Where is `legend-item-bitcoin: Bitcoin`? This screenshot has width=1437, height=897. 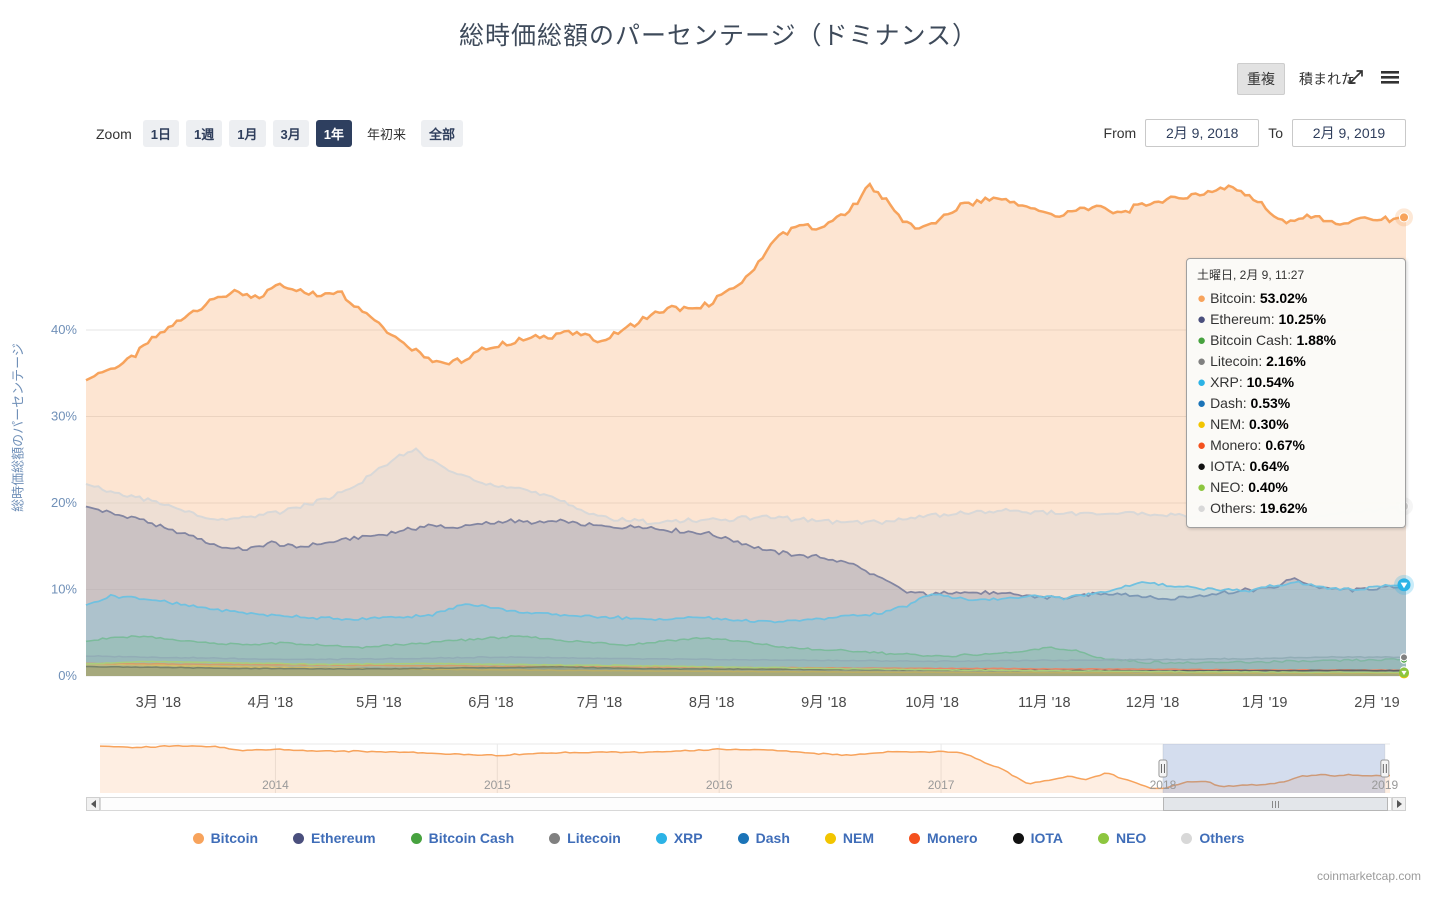
legend-item-bitcoin: Bitcoin is located at coordinates (225, 838).